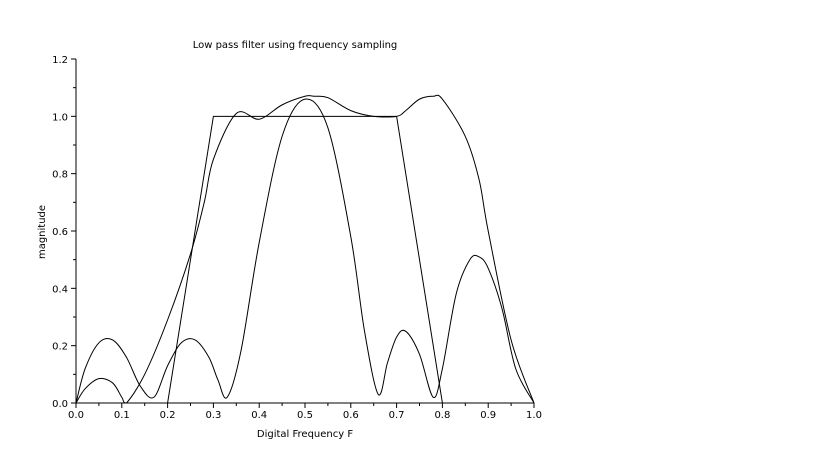 The image size is (819, 460). I want to click on chart-title: Low pass filter using frequency sampling, so click(295, 45).